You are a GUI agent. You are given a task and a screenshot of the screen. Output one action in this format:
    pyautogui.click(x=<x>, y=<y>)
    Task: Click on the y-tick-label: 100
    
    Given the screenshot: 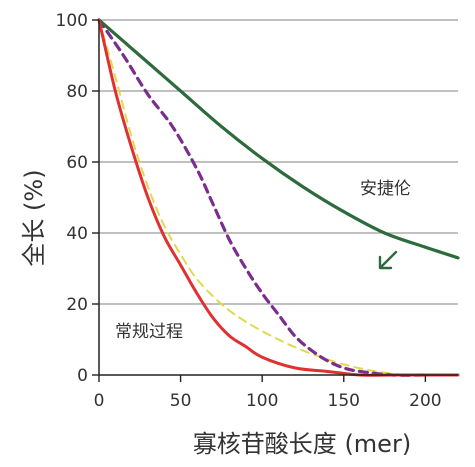 What is the action you would take?
    pyautogui.click(x=72, y=21)
    